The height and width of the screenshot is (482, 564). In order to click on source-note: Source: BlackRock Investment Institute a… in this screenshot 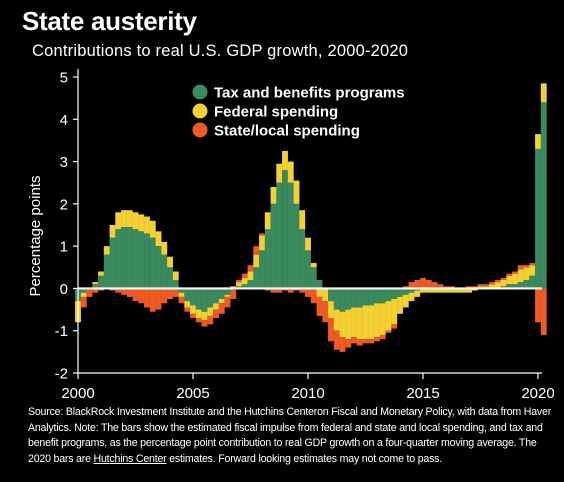, I will do `click(293, 436)`.